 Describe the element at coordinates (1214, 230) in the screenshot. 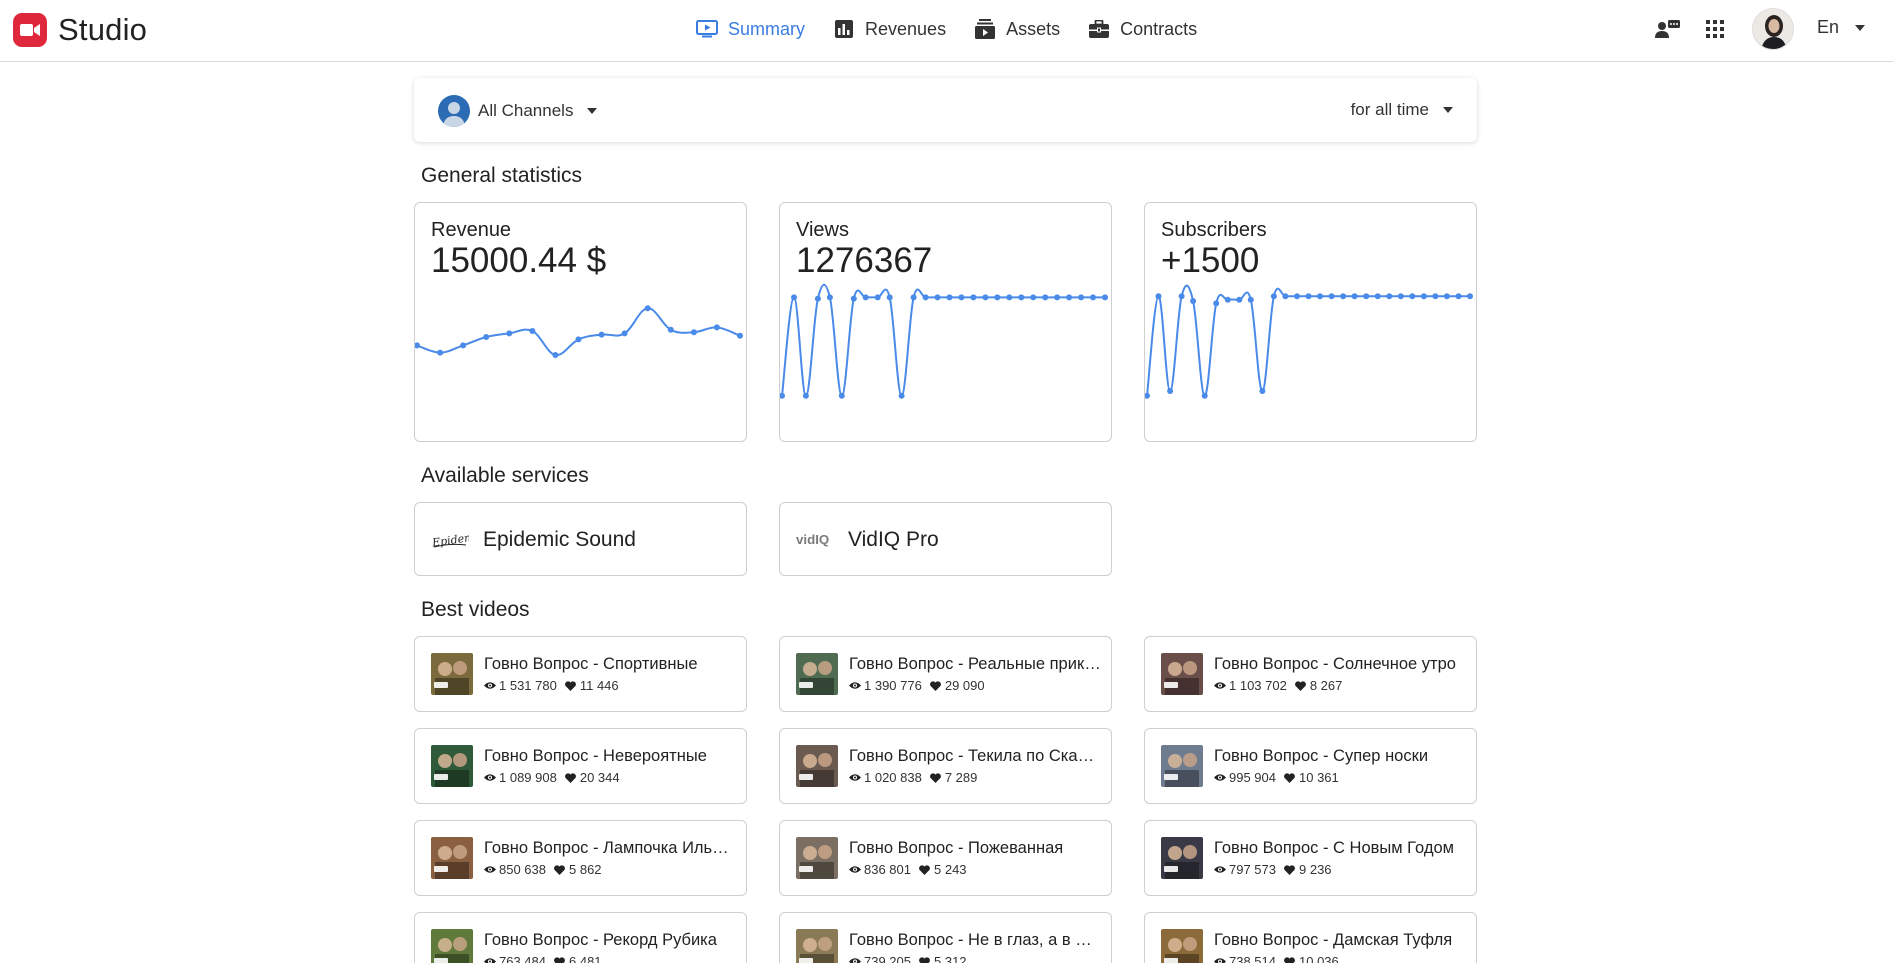

I see `stat-label: Subscribers` at that location.